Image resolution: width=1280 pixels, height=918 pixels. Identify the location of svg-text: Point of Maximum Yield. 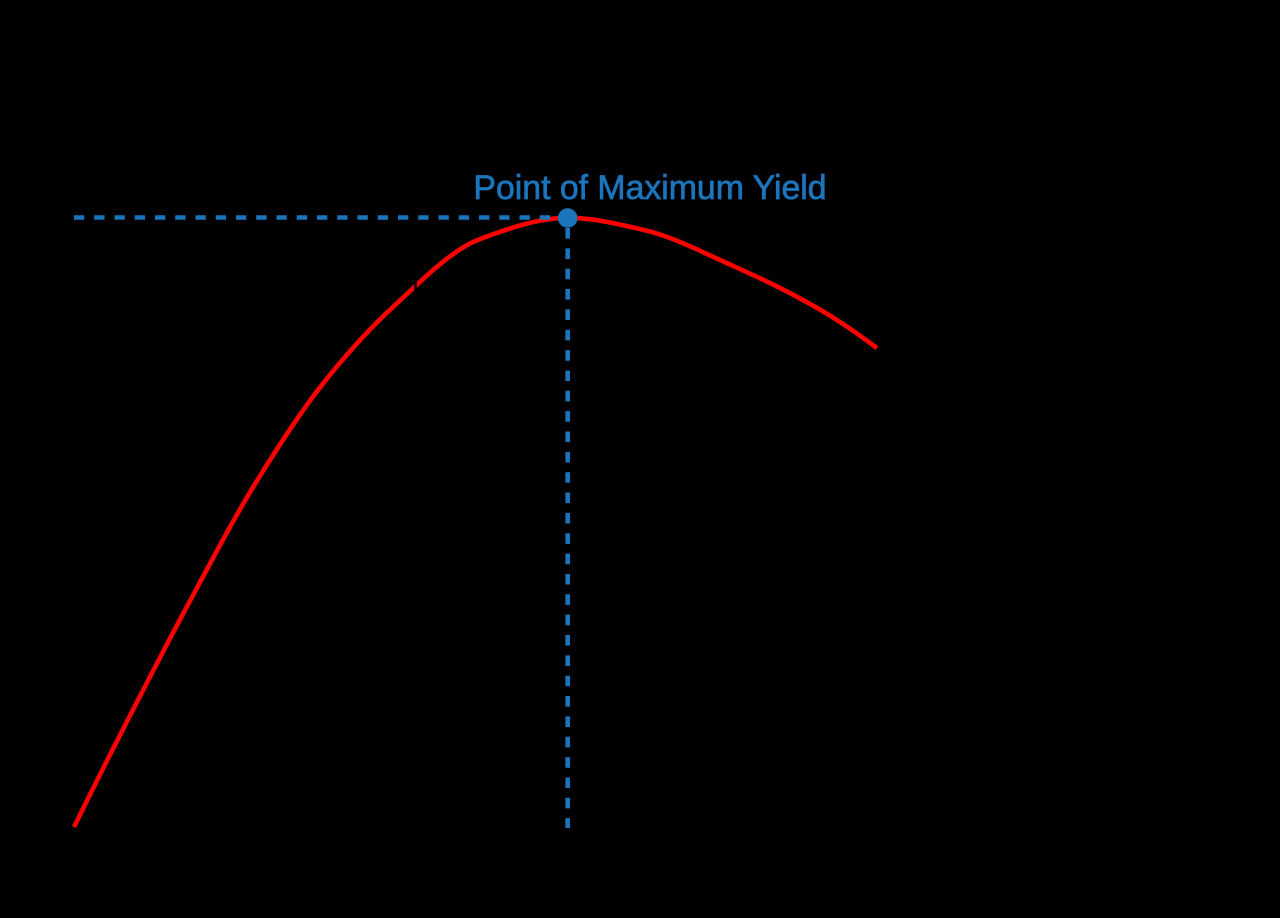
(649, 188).